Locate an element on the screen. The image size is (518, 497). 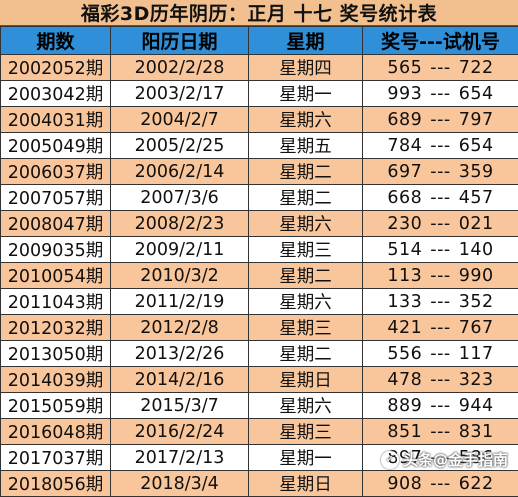
test-number: 797 is located at coordinates (476, 120).